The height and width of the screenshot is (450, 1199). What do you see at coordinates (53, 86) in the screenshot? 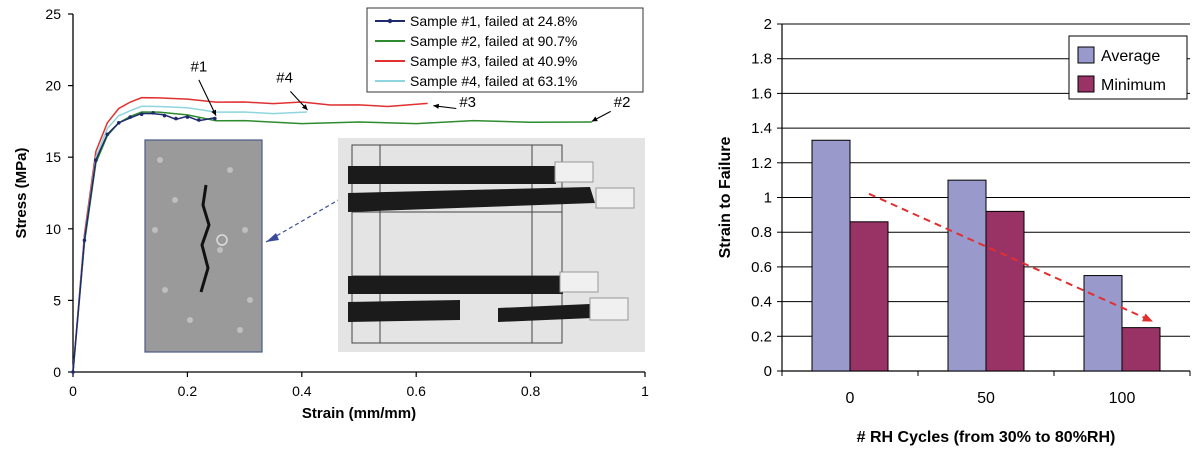
I see `y-tick-label: 20` at bounding box center [53, 86].